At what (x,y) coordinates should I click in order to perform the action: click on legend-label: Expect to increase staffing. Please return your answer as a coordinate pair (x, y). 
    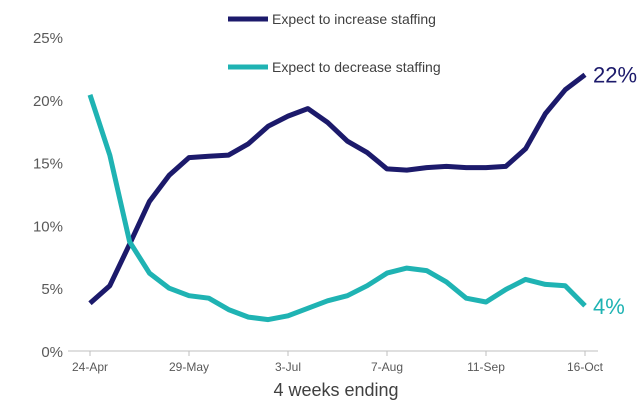
    Looking at the image, I should click on (354, 19).